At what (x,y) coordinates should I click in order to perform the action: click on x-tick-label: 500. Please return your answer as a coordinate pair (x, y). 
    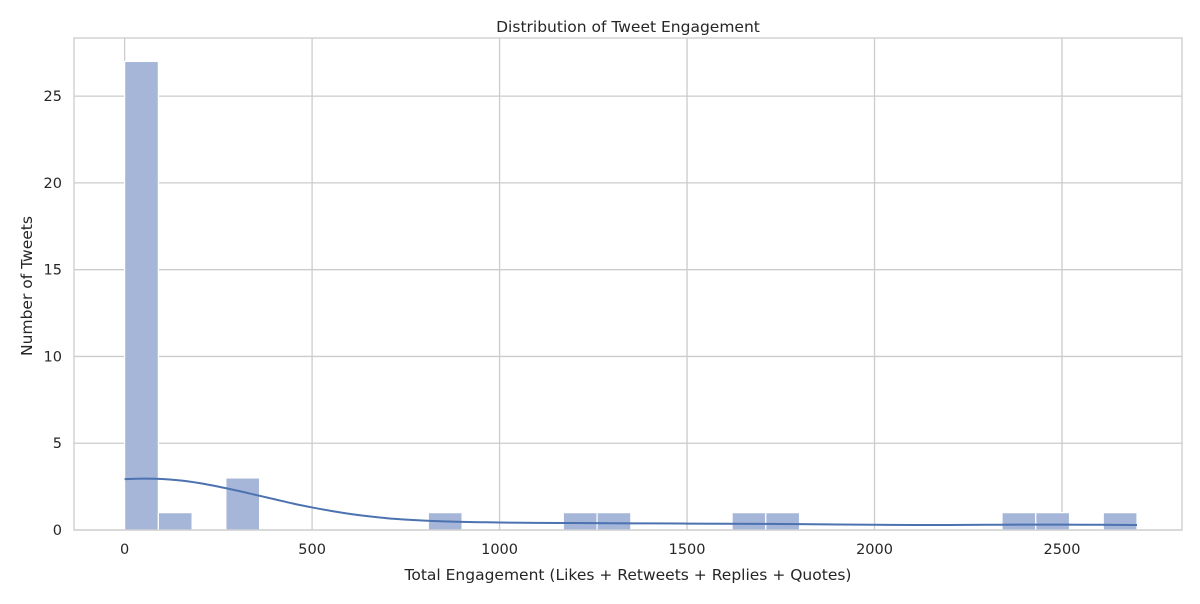
    Looking at the image, I should click on (312, 550).